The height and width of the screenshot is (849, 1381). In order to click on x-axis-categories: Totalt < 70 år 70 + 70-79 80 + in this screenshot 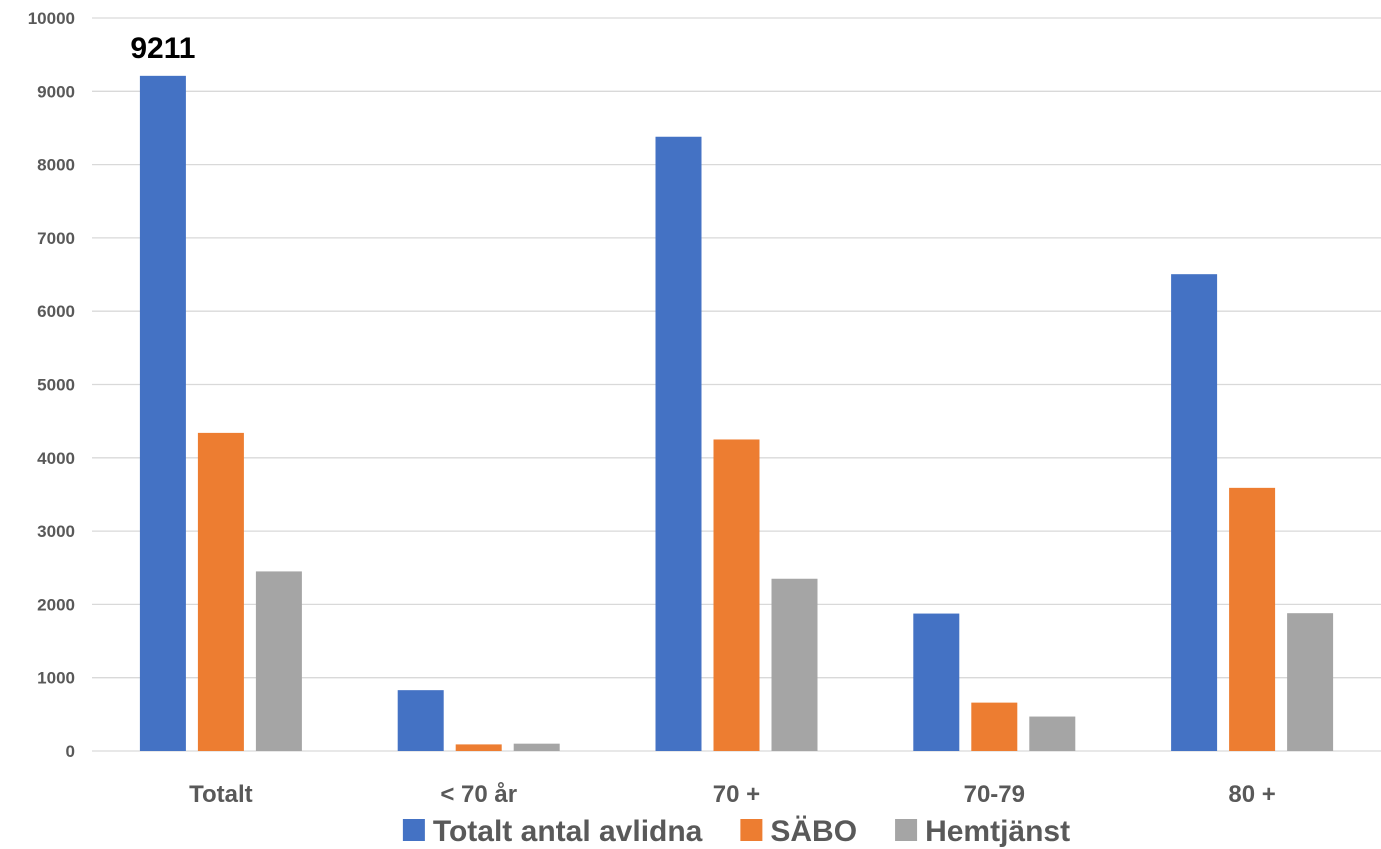, I will do `click(732, 794)`.